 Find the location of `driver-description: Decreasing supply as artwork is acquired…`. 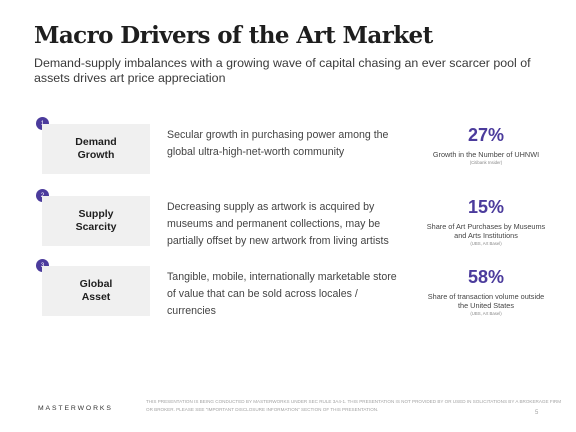

driver-description: Decreasing supply as artwork is acquired… is located at coordinates (278, 224).